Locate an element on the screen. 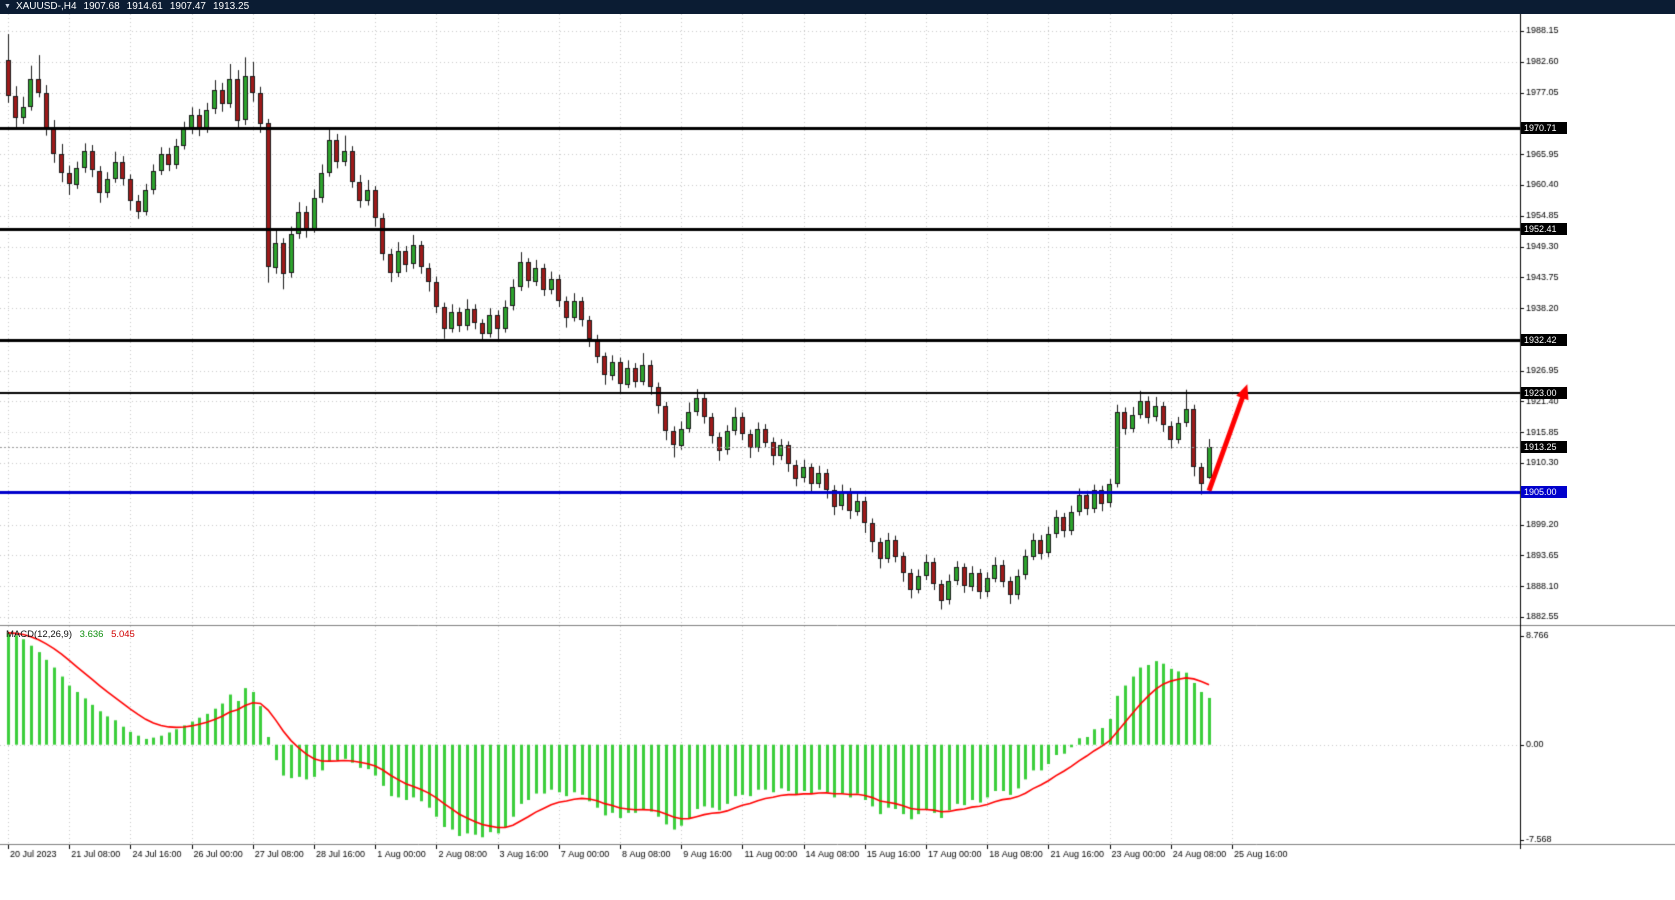  quote-low: 1907.47 is located at coordinates (187, 6).